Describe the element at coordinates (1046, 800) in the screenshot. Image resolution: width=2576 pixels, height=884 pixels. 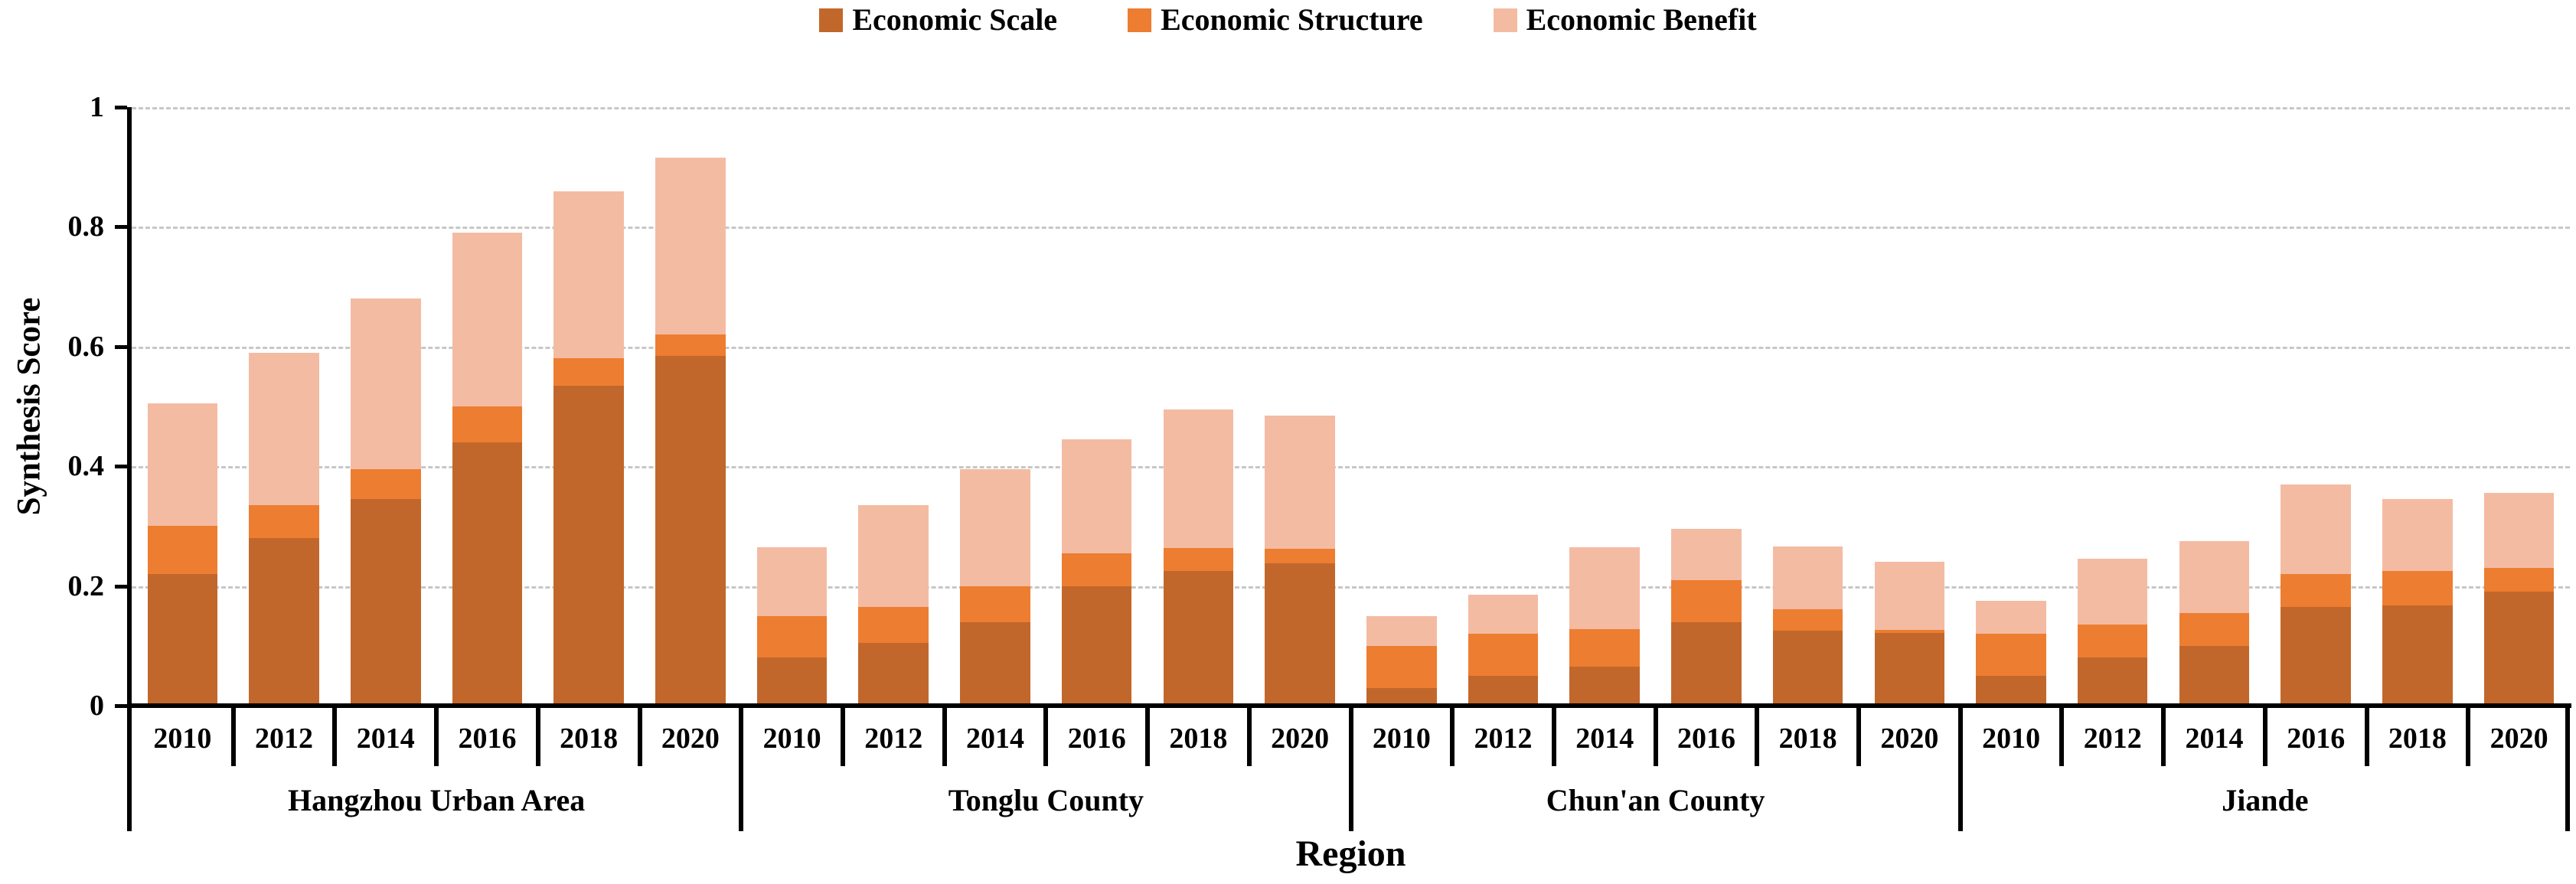
I see `region-label-tonglu-county: Tonglu County` at that location.